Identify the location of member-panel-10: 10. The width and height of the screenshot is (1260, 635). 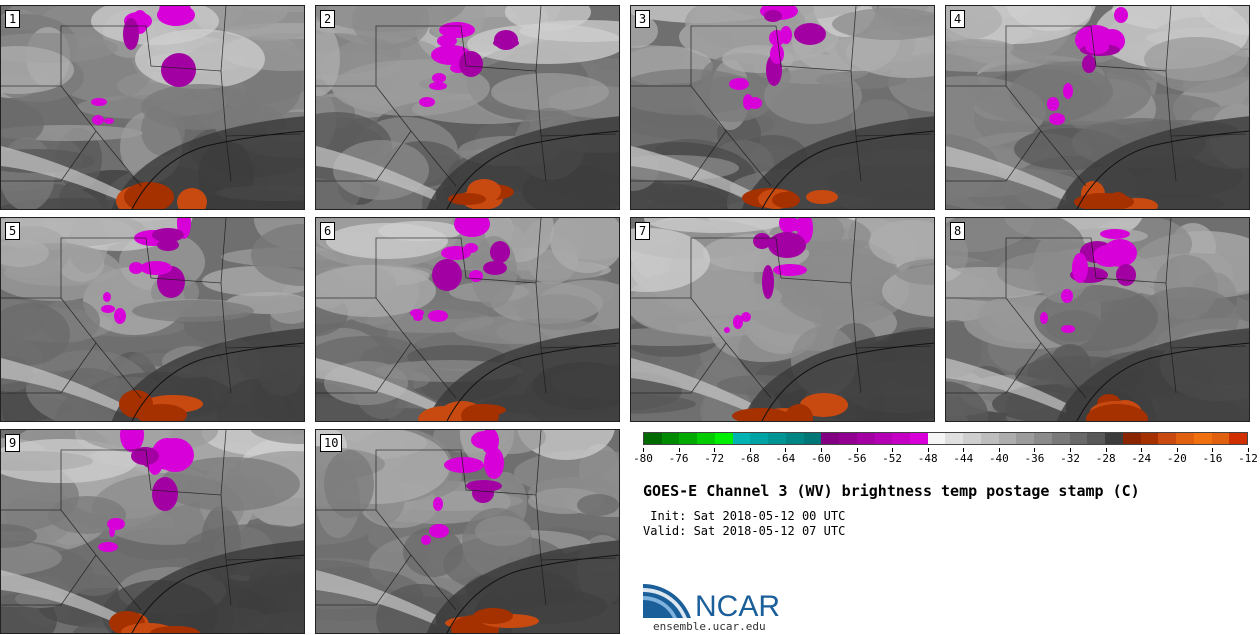
(467, 531).